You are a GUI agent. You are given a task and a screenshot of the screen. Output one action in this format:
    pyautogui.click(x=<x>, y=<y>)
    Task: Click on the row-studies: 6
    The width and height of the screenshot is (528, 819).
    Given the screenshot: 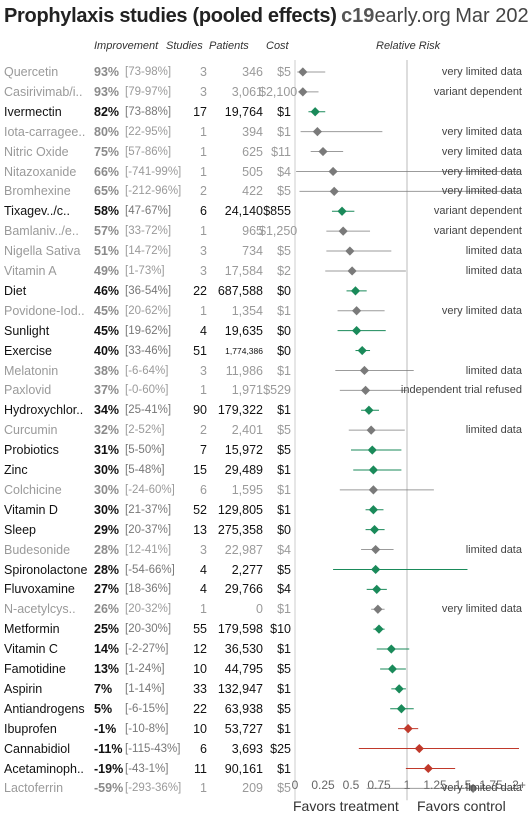 What is the action you would take?
    pyautogui.click(x=203, y=489)
    